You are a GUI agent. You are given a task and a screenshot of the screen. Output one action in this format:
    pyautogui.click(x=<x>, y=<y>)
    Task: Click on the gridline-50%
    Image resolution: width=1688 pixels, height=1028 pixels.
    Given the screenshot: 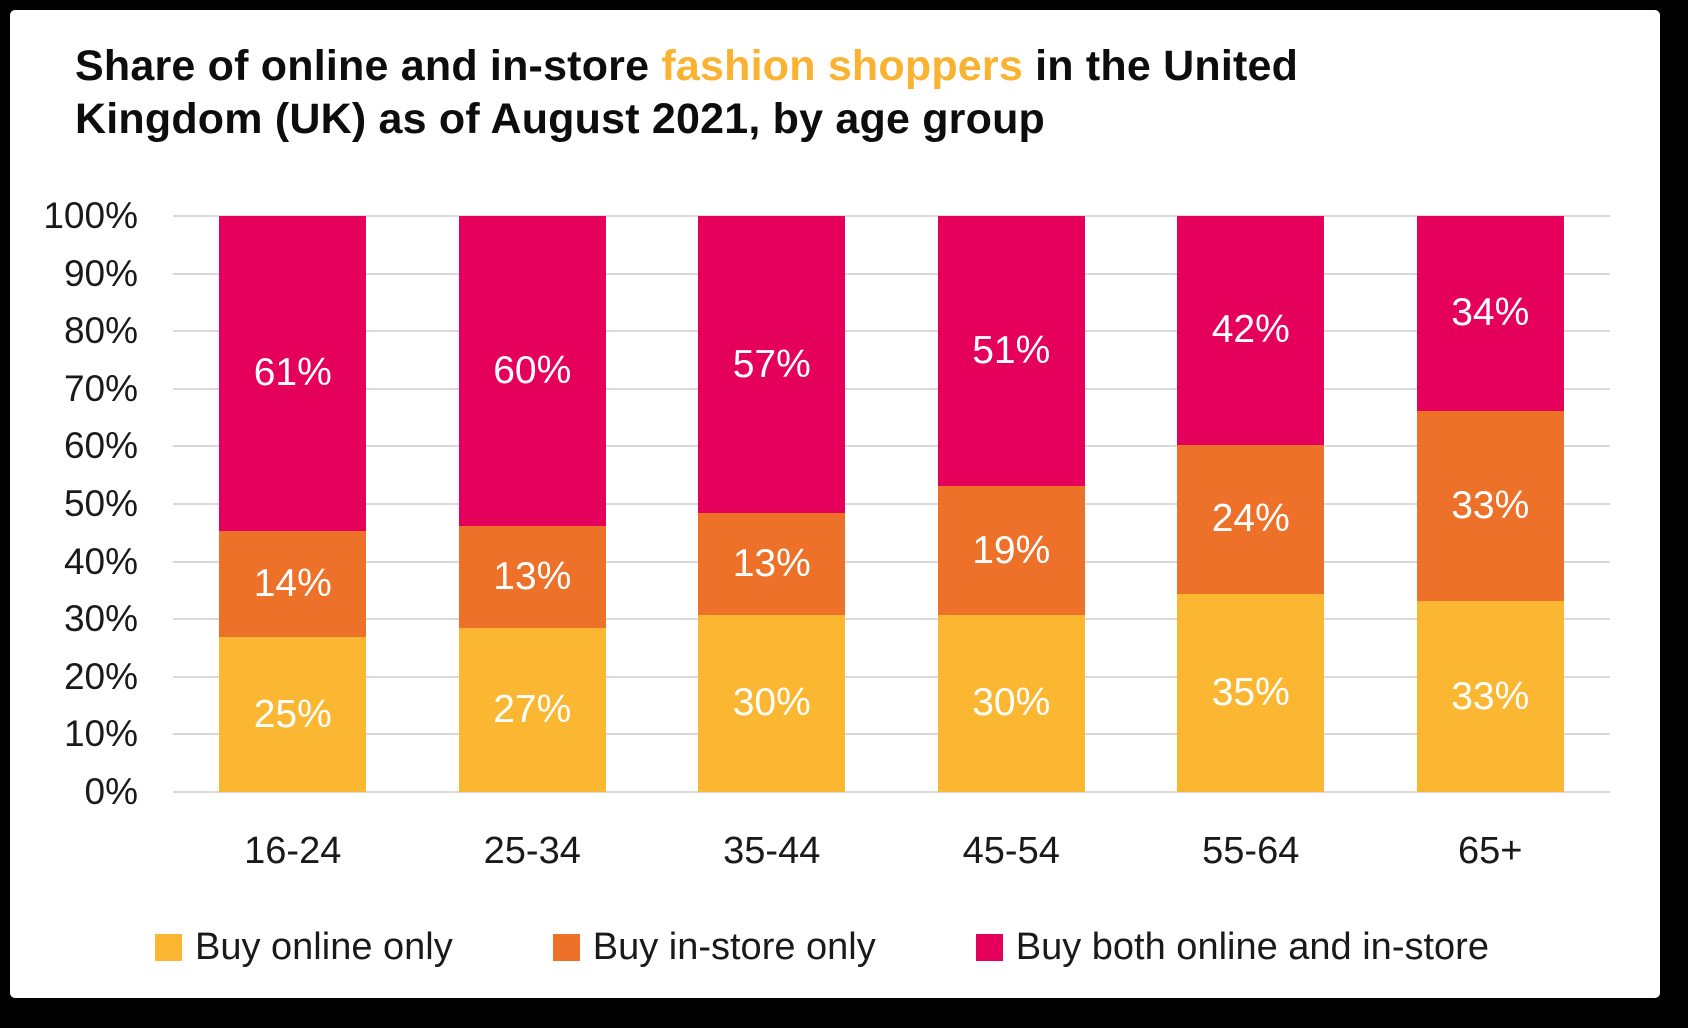 What is the action you would take?
    pyautogui.click(x=891, y=504)
    